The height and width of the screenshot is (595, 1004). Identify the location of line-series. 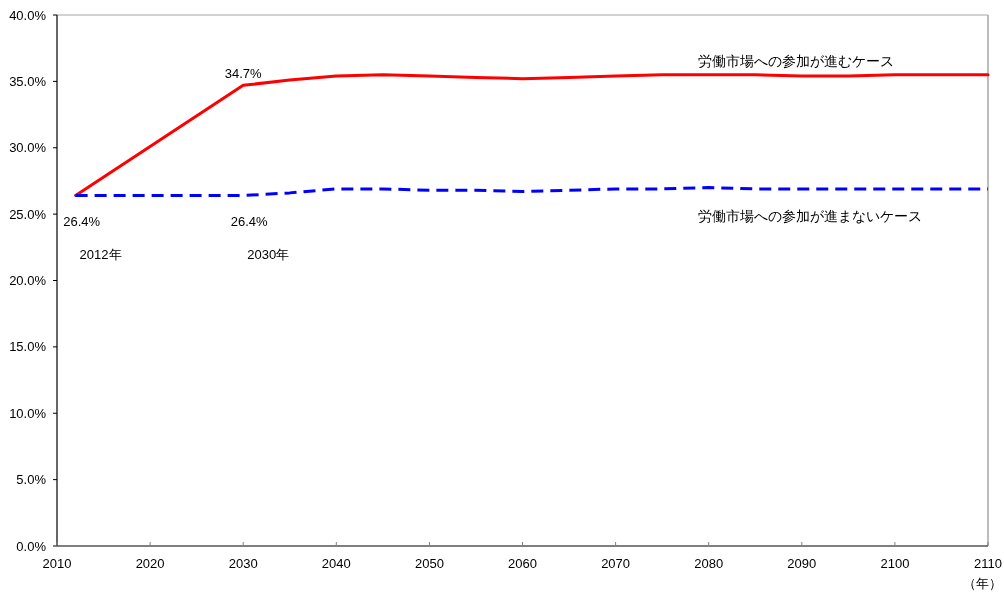
(532, 192).